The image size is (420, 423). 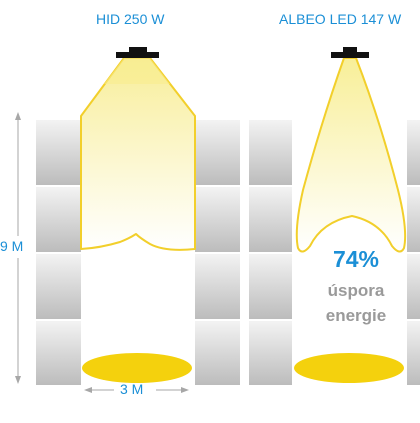 I want to click on shelving-rack-middle-left, so click(x=217, y=252).